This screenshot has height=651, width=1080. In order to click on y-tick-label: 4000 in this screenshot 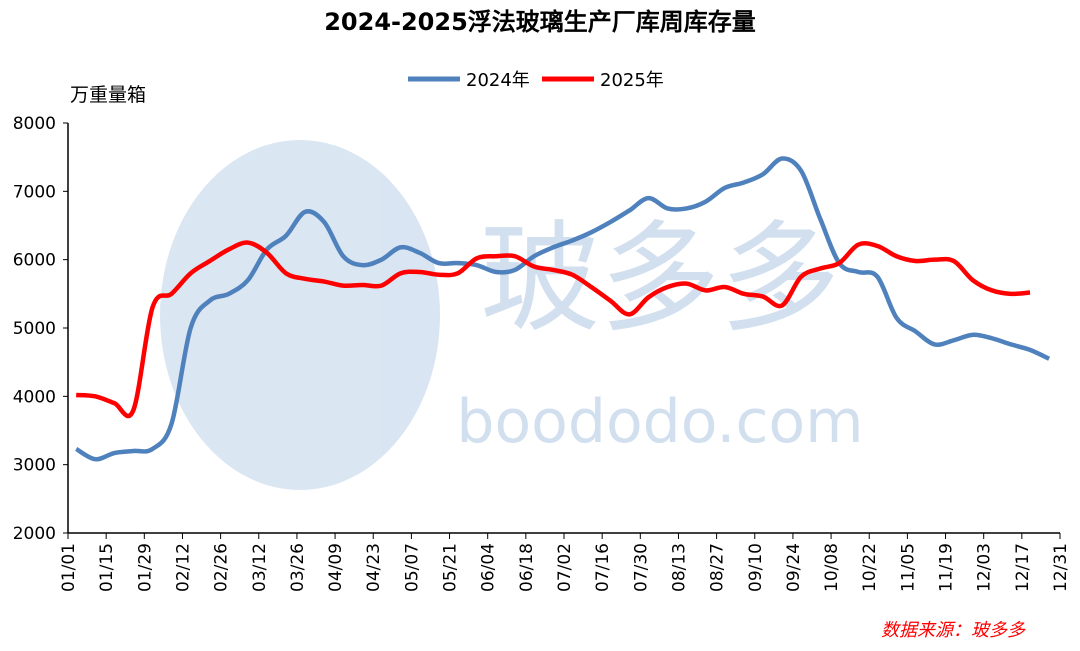, I will do `click(34, 397)`.